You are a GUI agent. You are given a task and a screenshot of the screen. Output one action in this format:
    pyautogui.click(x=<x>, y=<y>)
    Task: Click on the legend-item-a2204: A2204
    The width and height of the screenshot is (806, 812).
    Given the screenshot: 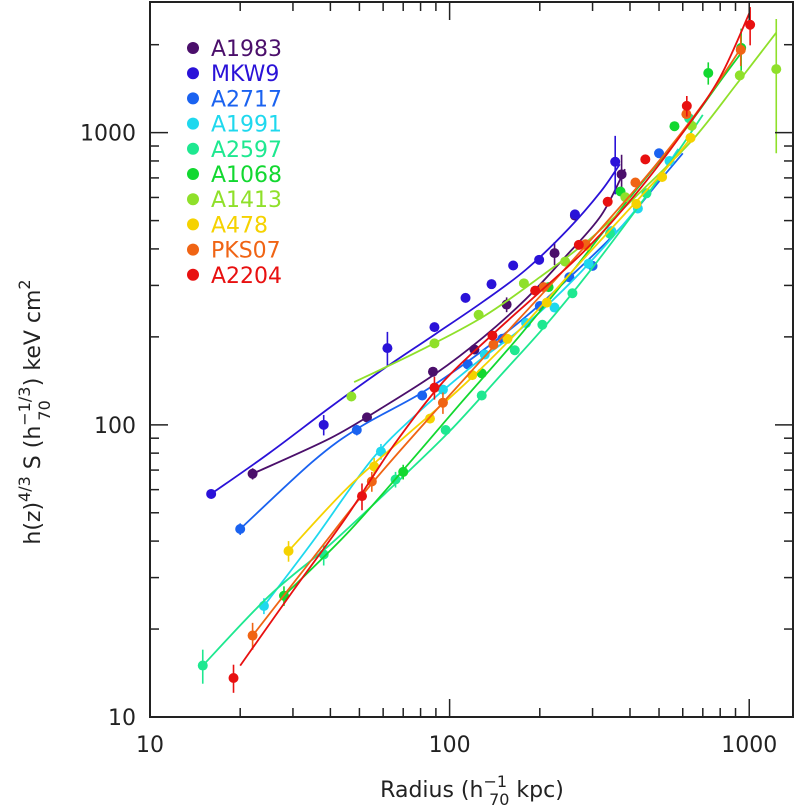 What is the action you would take?
    pyautogui.click(x=234, y=276)
    